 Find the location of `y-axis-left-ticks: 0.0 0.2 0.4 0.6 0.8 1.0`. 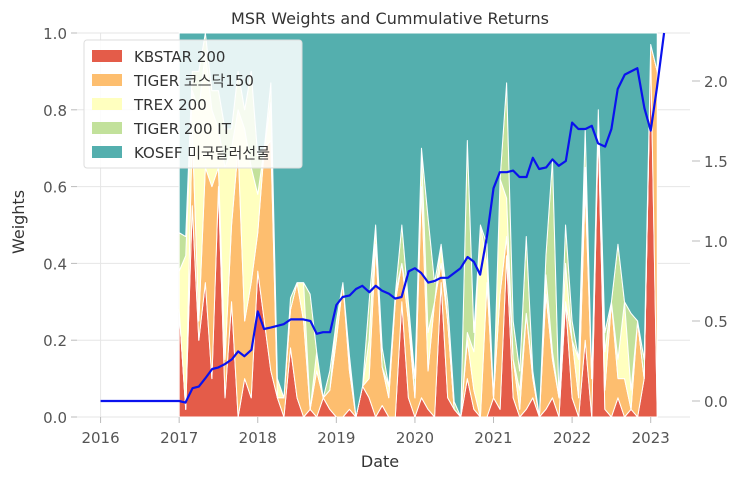

y-axis-left-ticks: 0.0 0.2 0.4 0.6 0.8 1.0 is located at coordinates (60, 226).